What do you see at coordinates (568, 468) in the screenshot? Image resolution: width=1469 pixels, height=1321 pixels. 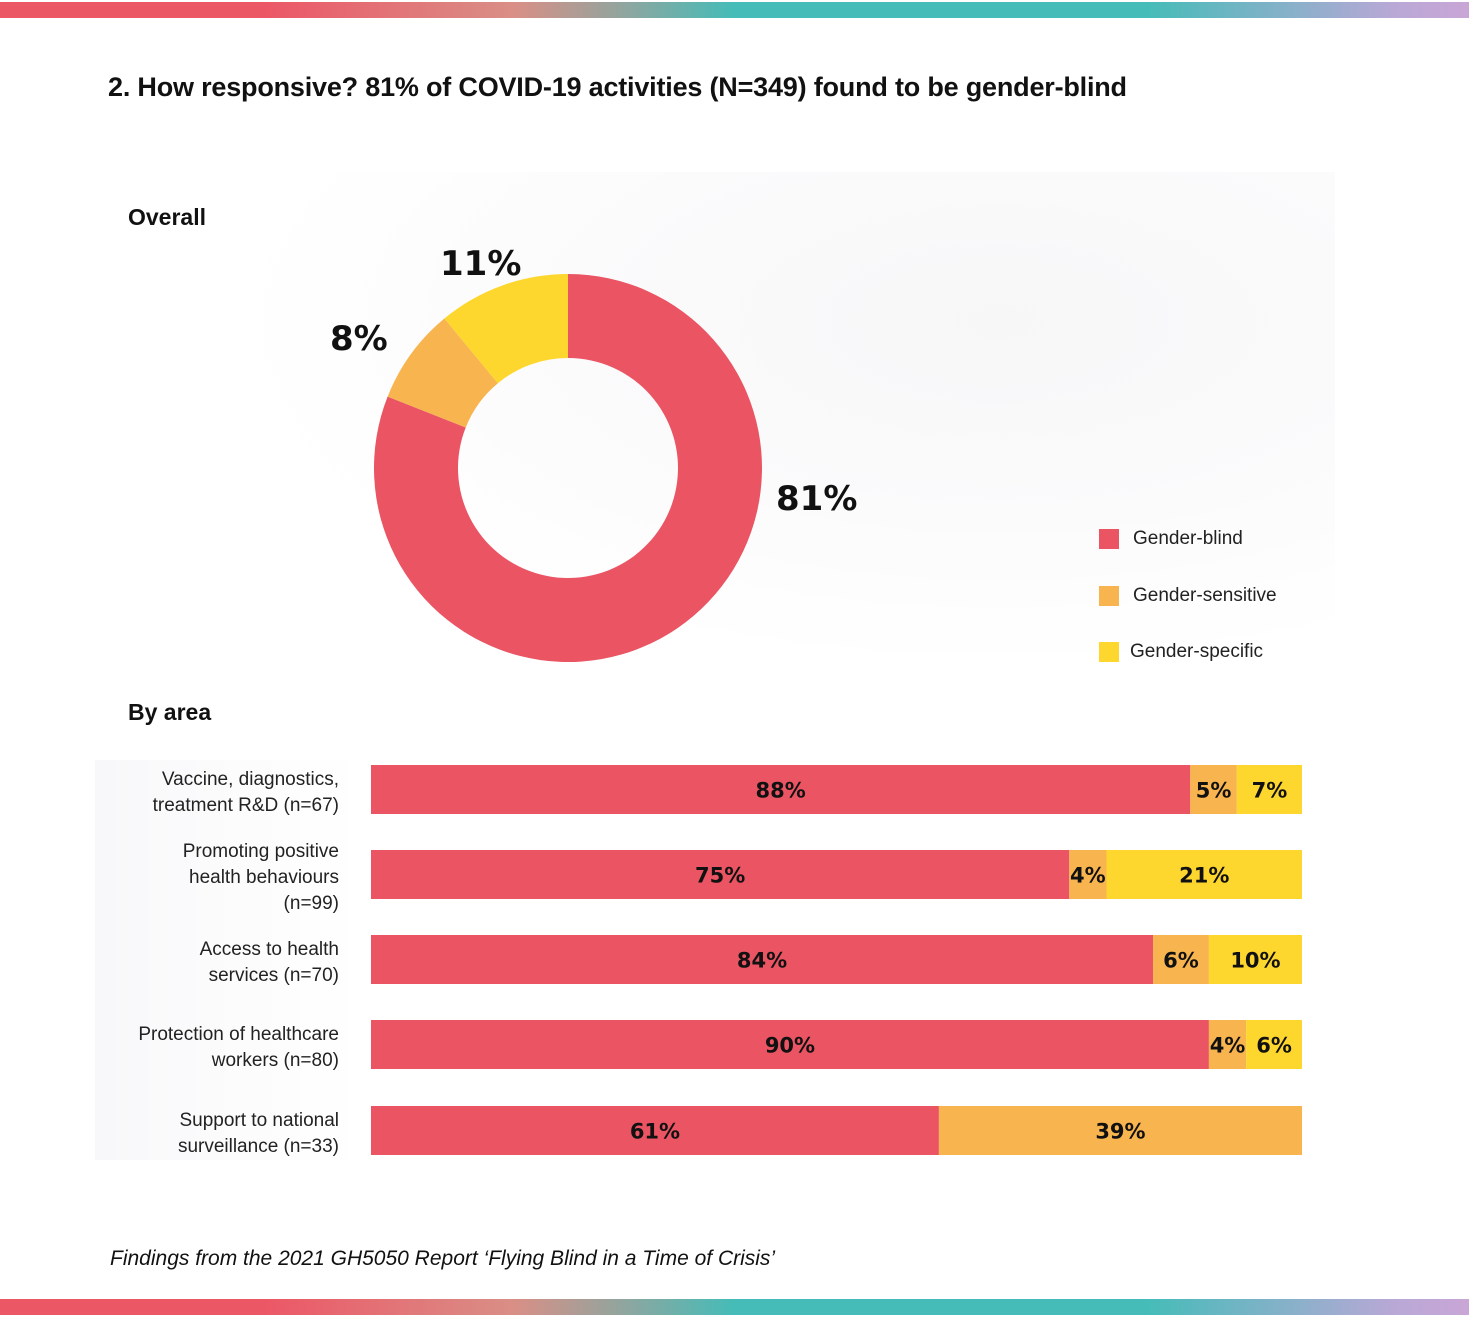 I see `donut-slice-gender-blind` at bounding box center [568, 468].